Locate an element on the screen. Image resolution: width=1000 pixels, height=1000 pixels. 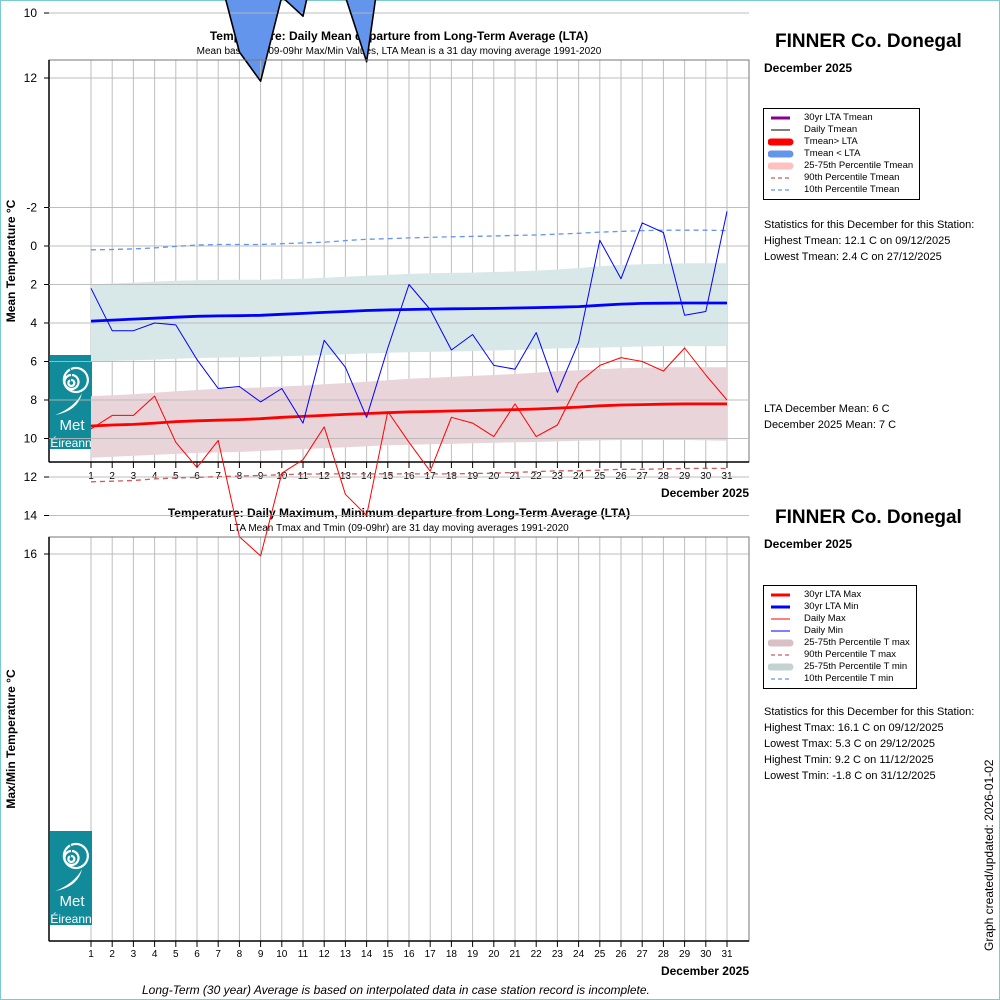
lta-mean-line: LTA December Mean: 6 C is located at coordinates (827, 409).